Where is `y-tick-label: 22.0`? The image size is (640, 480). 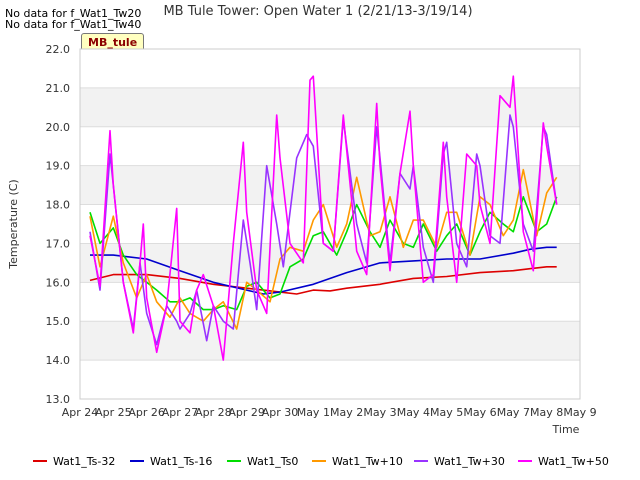 y-tick-label: 22.0 is located at coordinates (58, 49).